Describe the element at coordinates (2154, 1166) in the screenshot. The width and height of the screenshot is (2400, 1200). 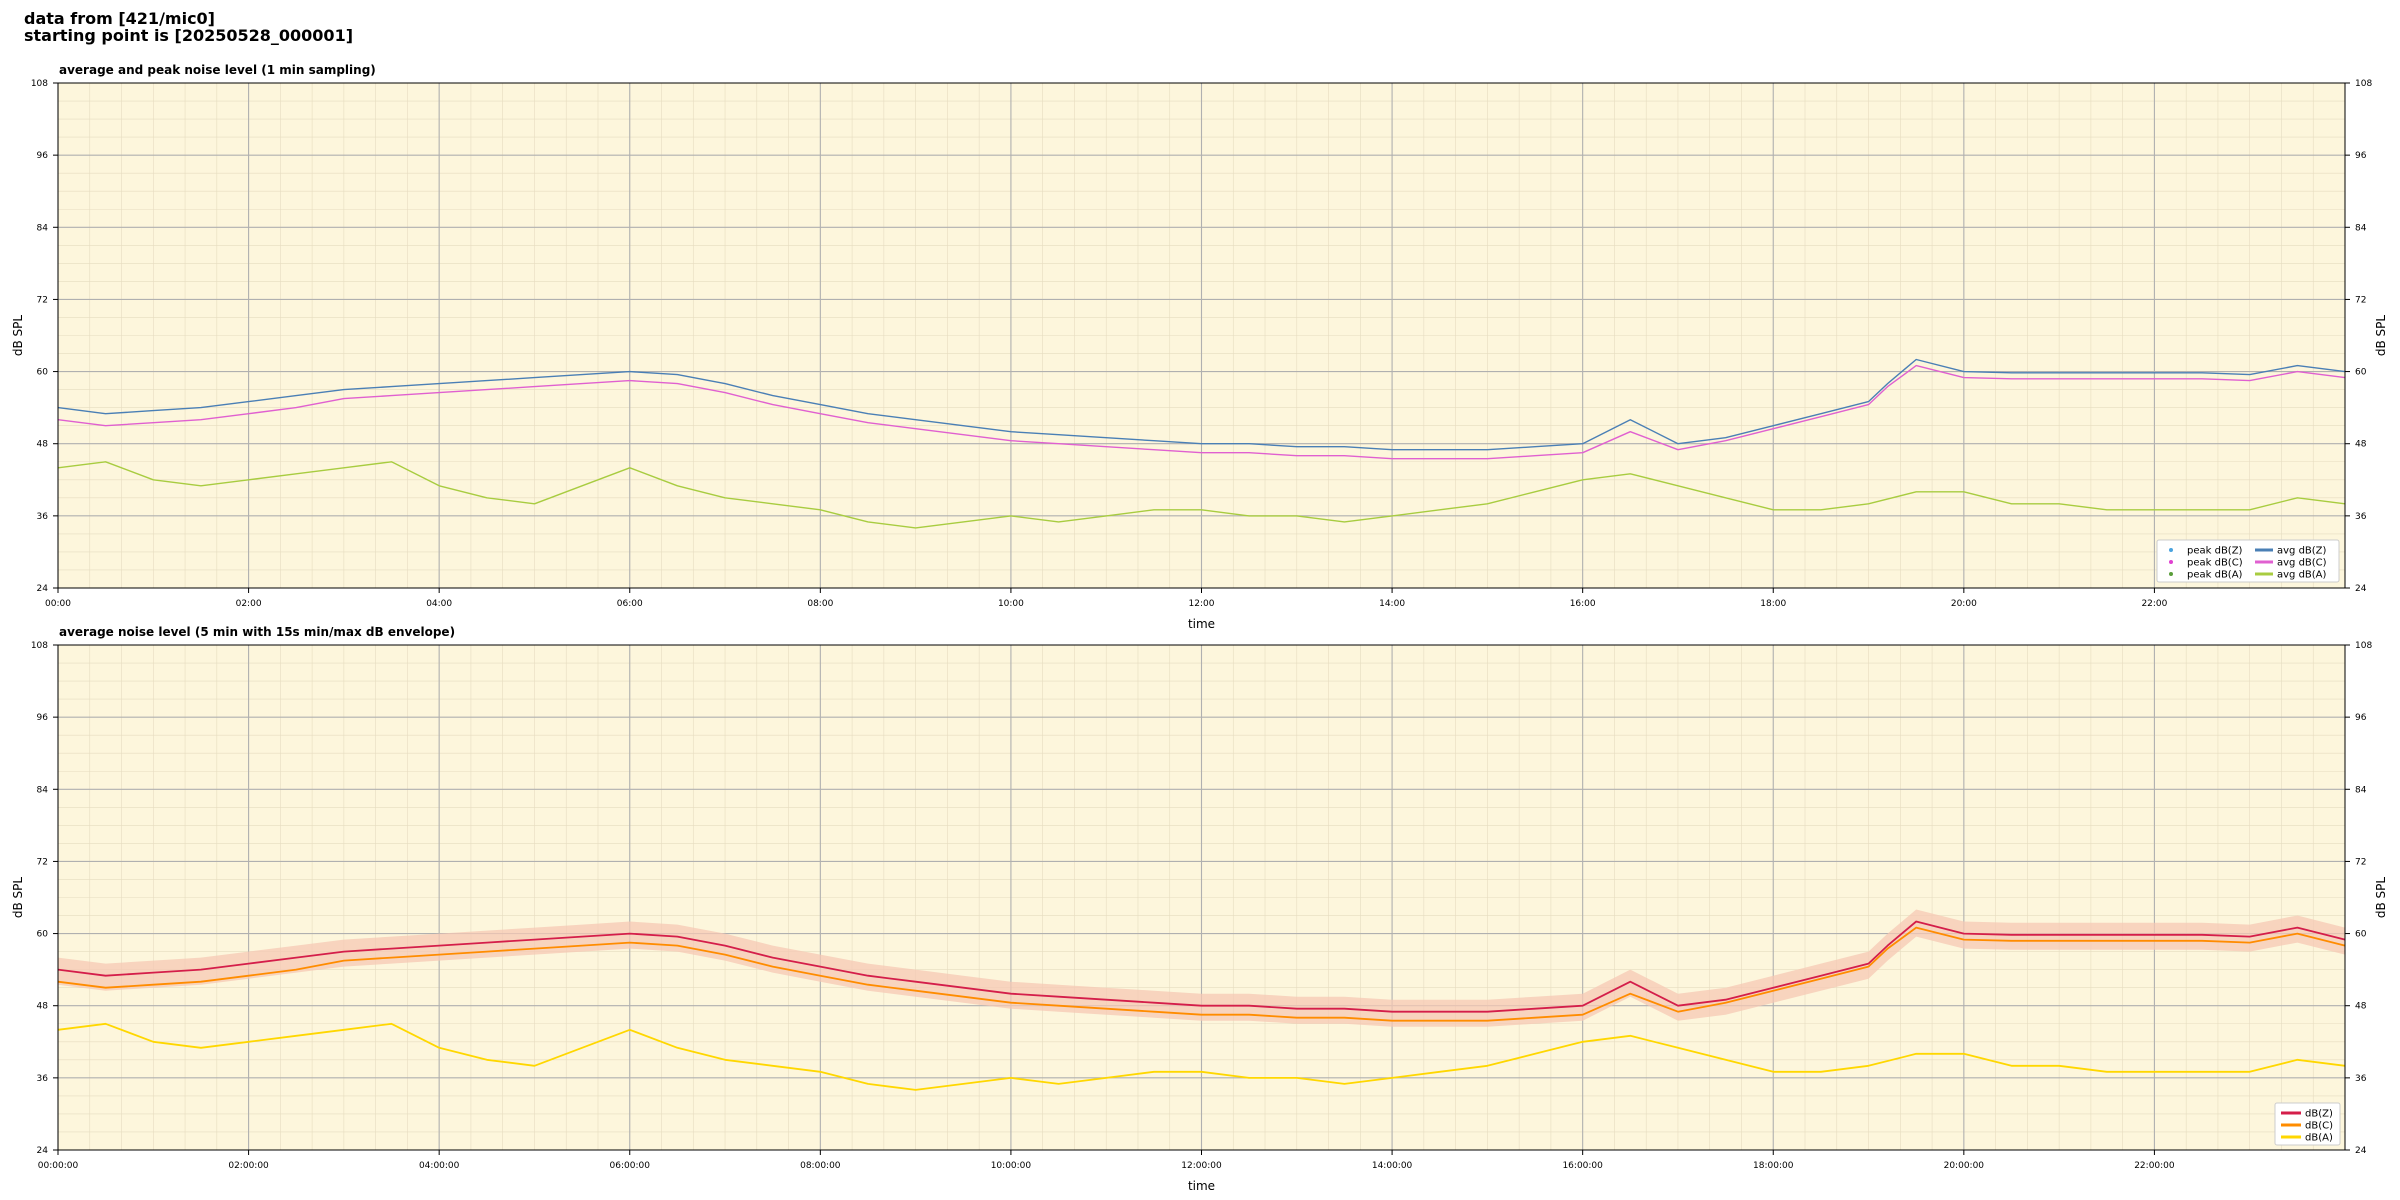
I see `x-tick-label: 22:00:00` at that location.